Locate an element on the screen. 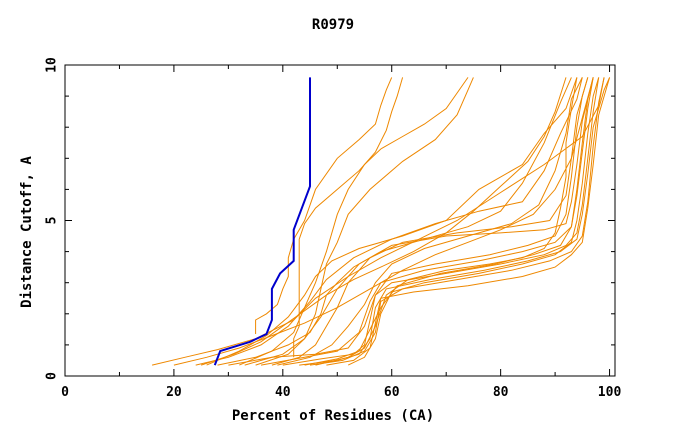  x-tick-label: 80 is located at coordinates (501, 392).